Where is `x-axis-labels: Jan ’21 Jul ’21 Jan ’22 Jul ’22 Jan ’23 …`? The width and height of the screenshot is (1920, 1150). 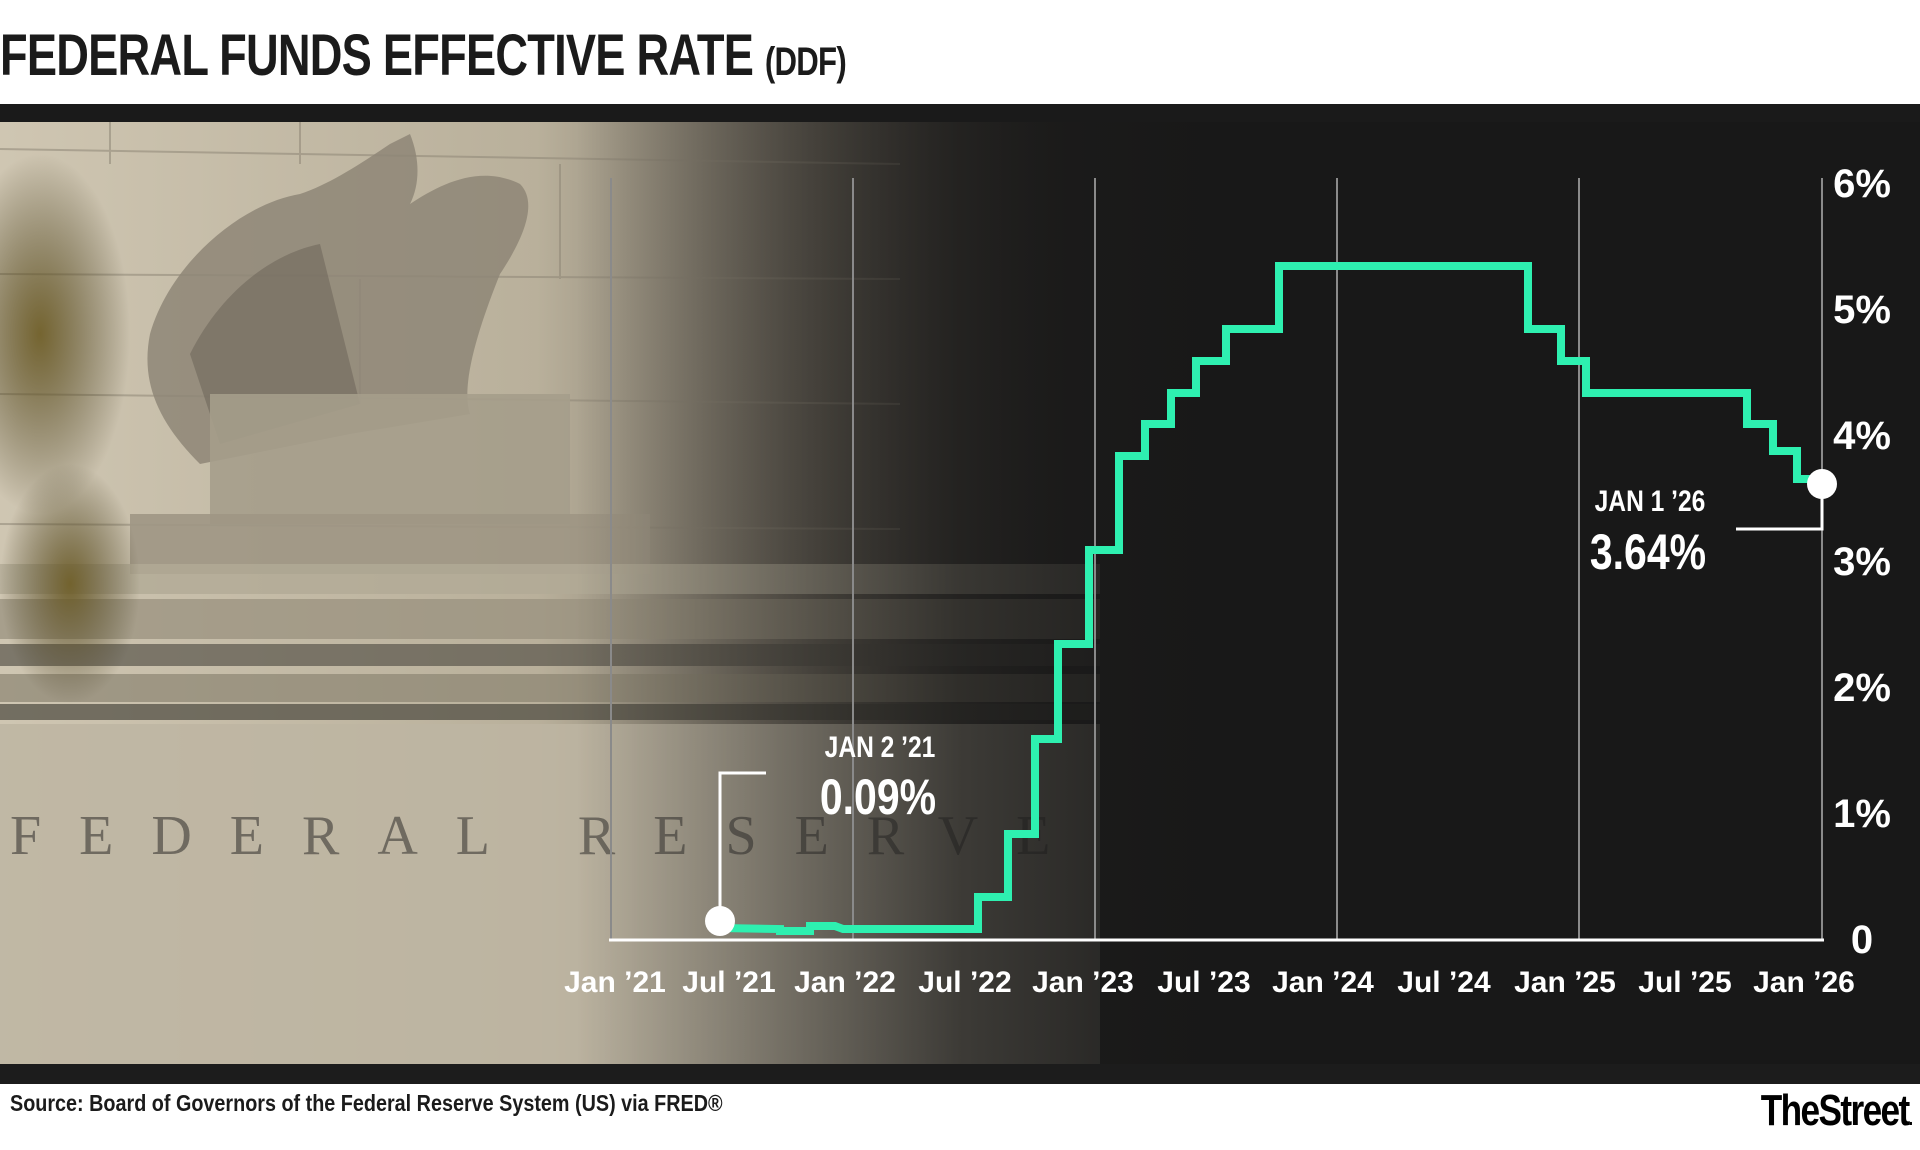
x-axis-labels: Jan ’21 Jul ’21 Jan ’22 Jul ’22 Jan ’23 … is located at coordinates (1209, 982).